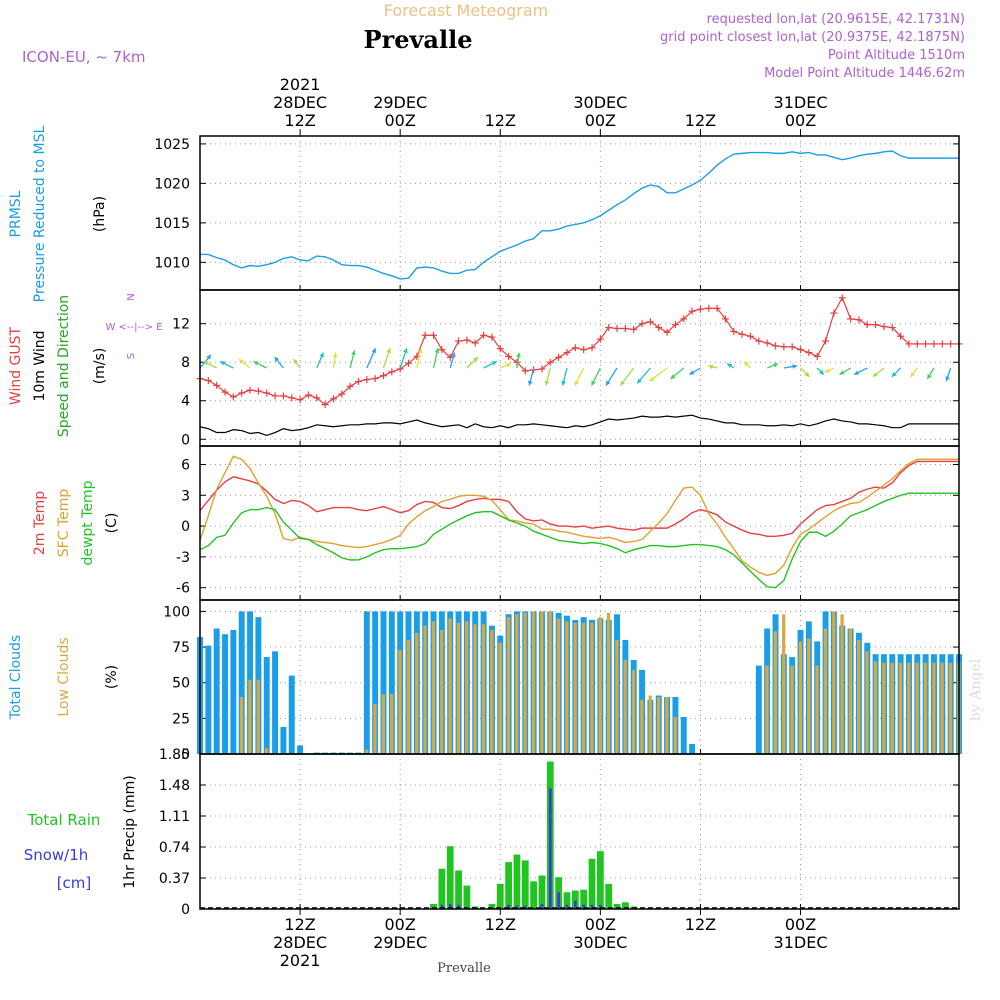 The image size is (1000, 1000). What do you see at coordinates (579, 425) in the screenshot?
I see `wind-10m-line` at bounding box center [579, 425].